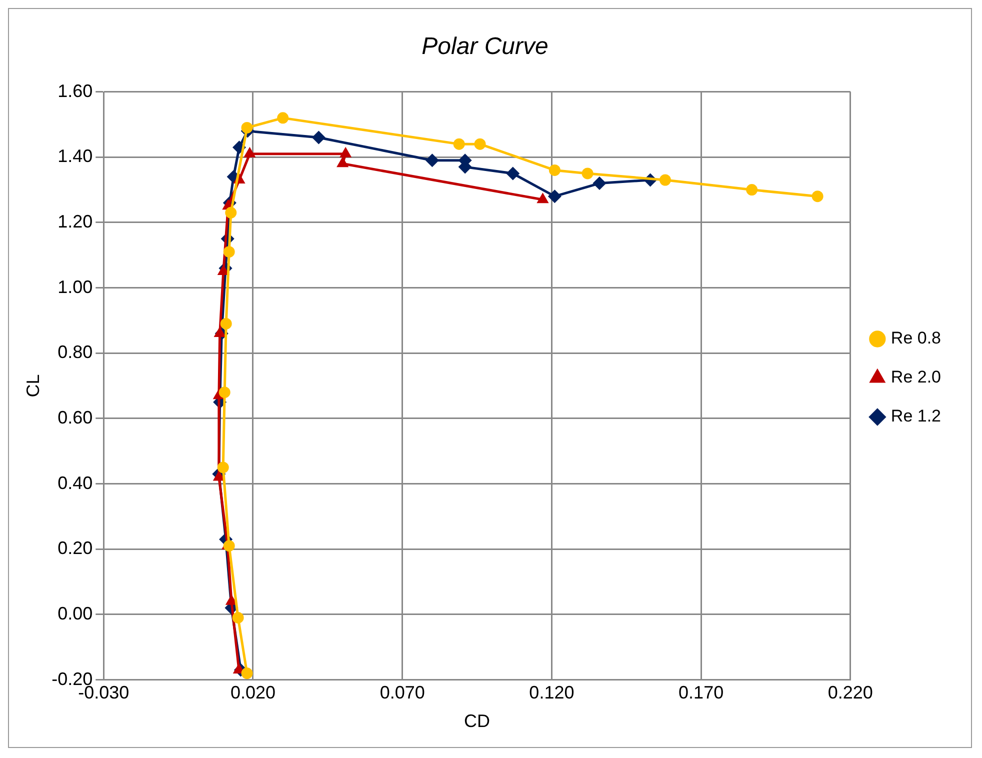 The width and height of the screenshot is (982, 758). What do you see at coordinates (75, 156) in the screenshot?
I see `y-tick-label: 1.40` at bounding box center [75, 156].